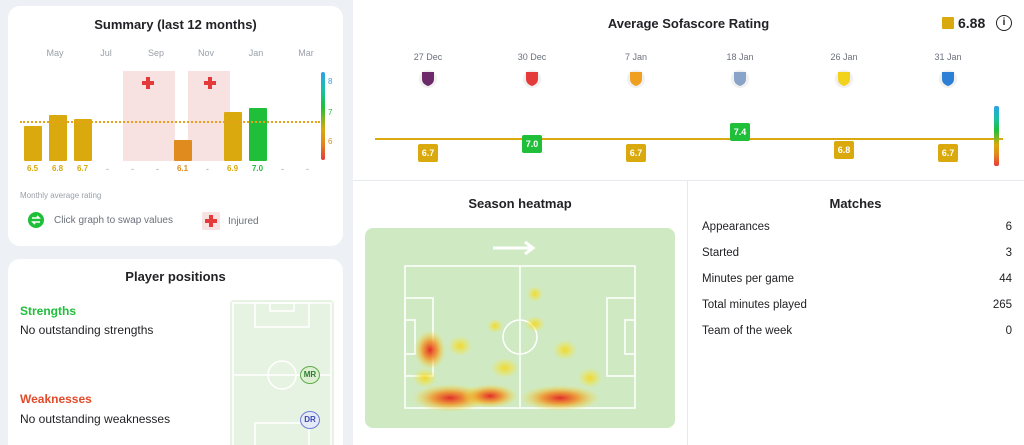 The height and width of the screenshot is (445, 1024). Describe the element at coordinates (36, 220) in the screenshot. I see `swap-icon` at that location.